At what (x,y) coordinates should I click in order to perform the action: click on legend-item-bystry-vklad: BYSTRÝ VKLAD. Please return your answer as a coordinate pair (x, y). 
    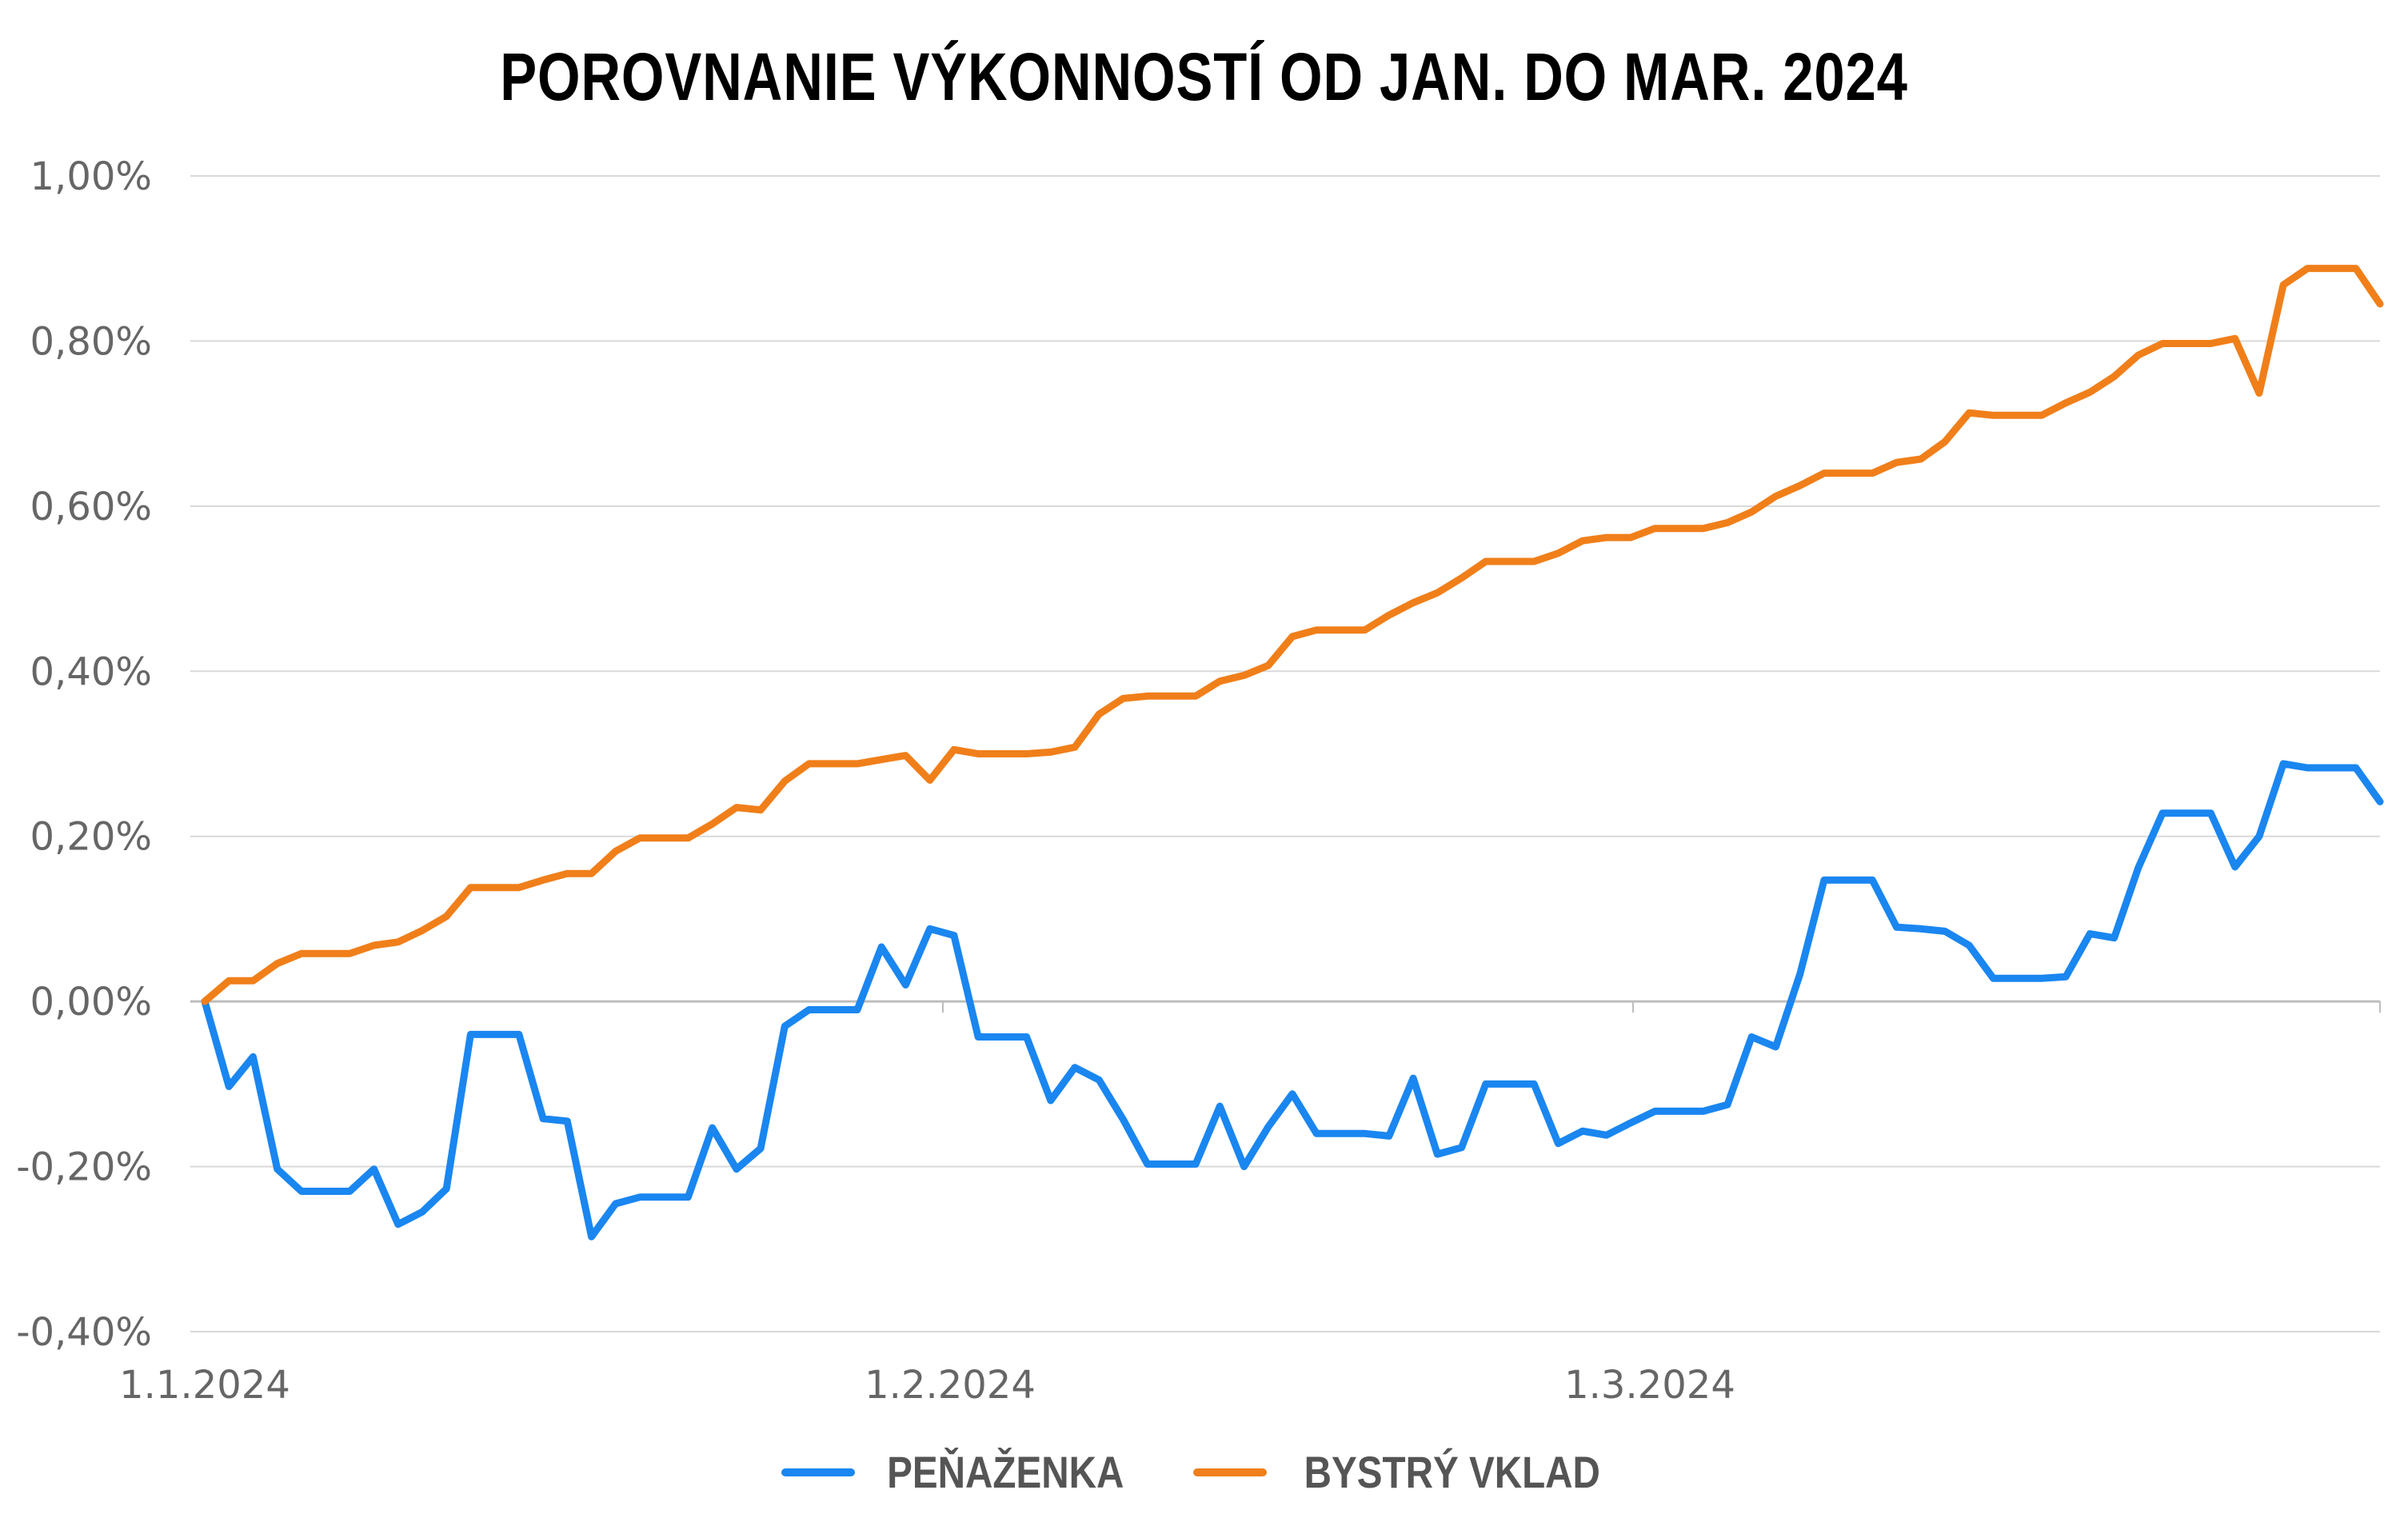
    Looking at the image, I should click on (1409, 1472).